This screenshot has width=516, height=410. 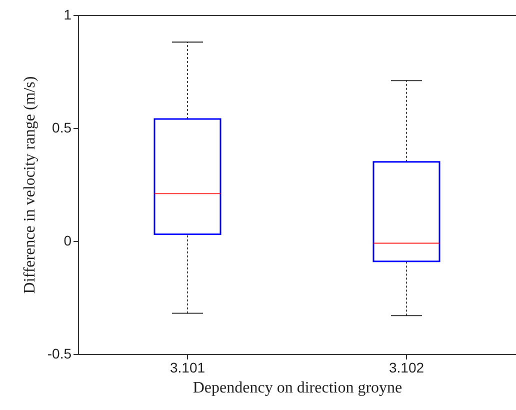 I want to click on x-tick-label: 3.101, so click(x=188, y=368).